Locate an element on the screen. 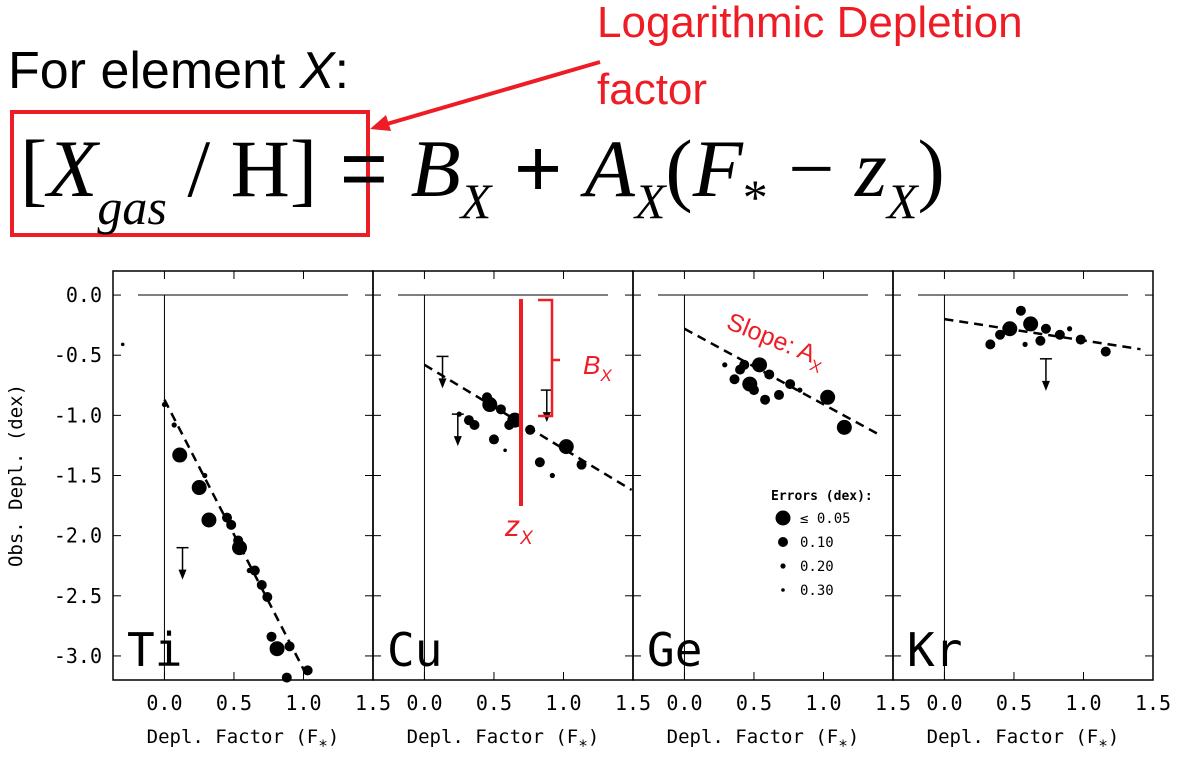 The width and height of the screenshot is (1178, 761). equation: [Xgas / H] = BX + AX(F* − zX) is located at coordinates (482, 179).